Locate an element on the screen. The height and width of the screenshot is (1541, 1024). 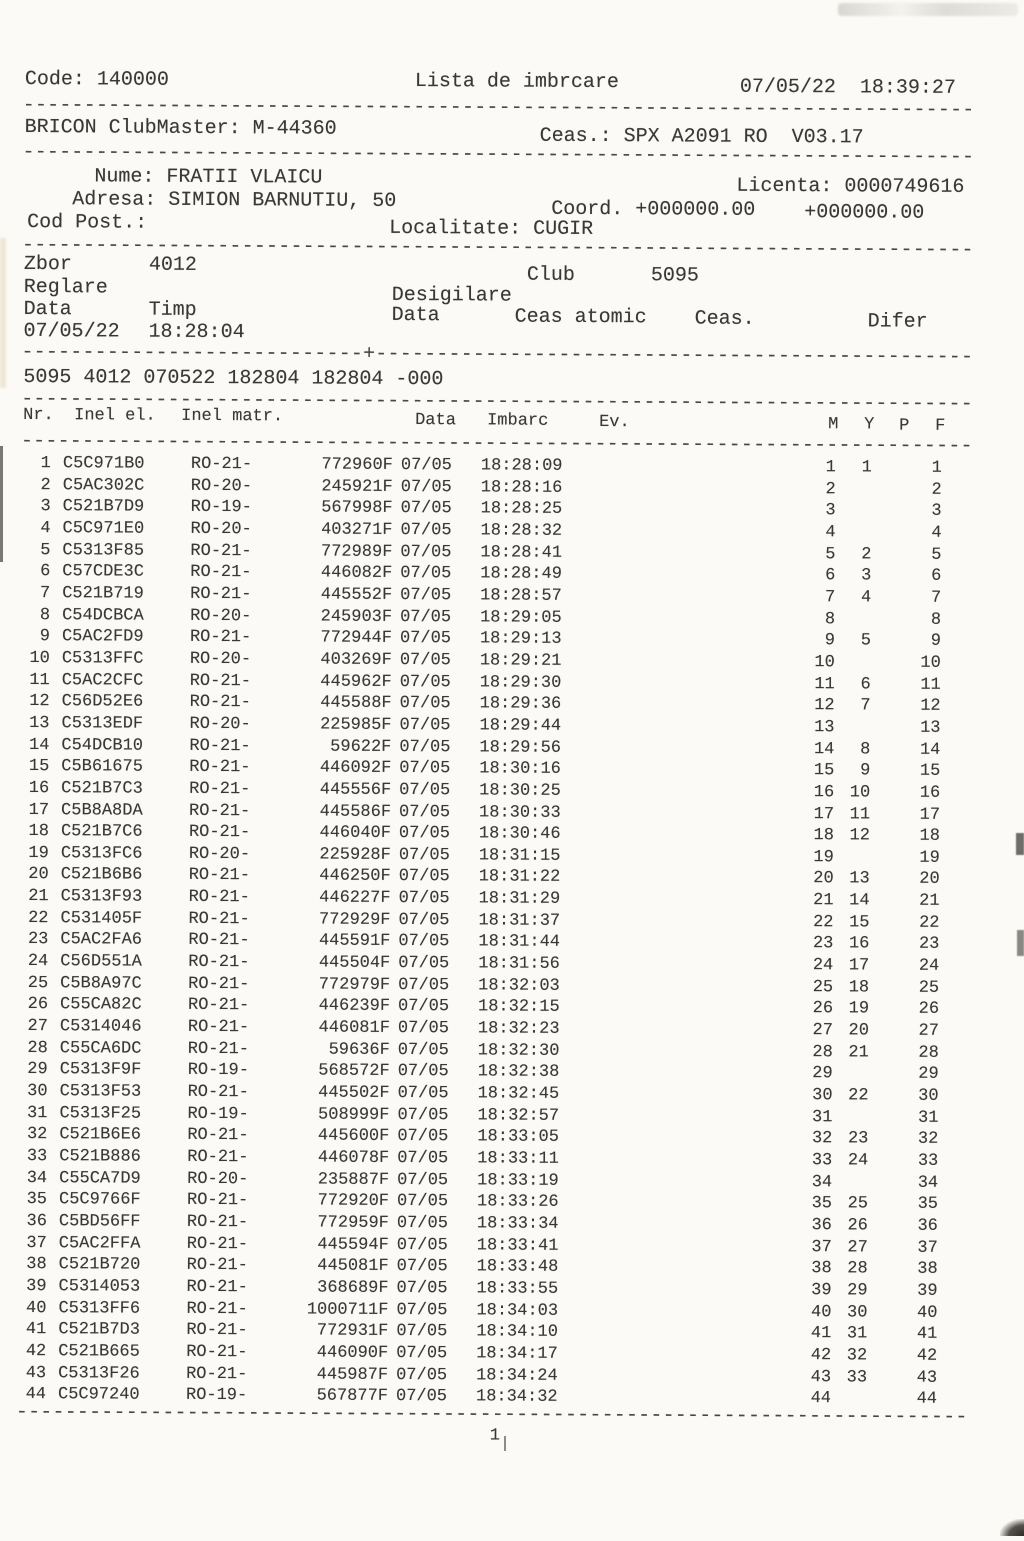
cell-nr: 9 is located at coordinates (45, 637).